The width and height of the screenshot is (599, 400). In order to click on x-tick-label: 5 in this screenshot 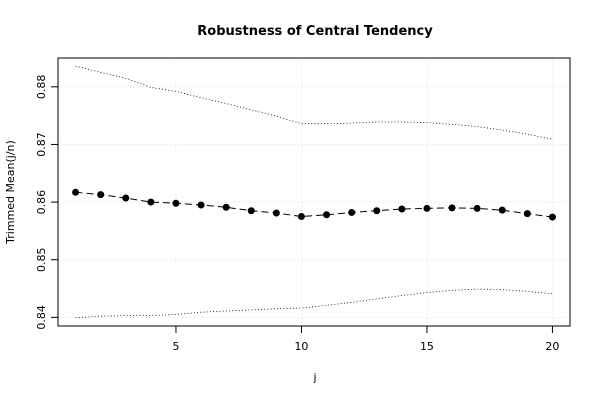, I will do `click(175, 346)`.